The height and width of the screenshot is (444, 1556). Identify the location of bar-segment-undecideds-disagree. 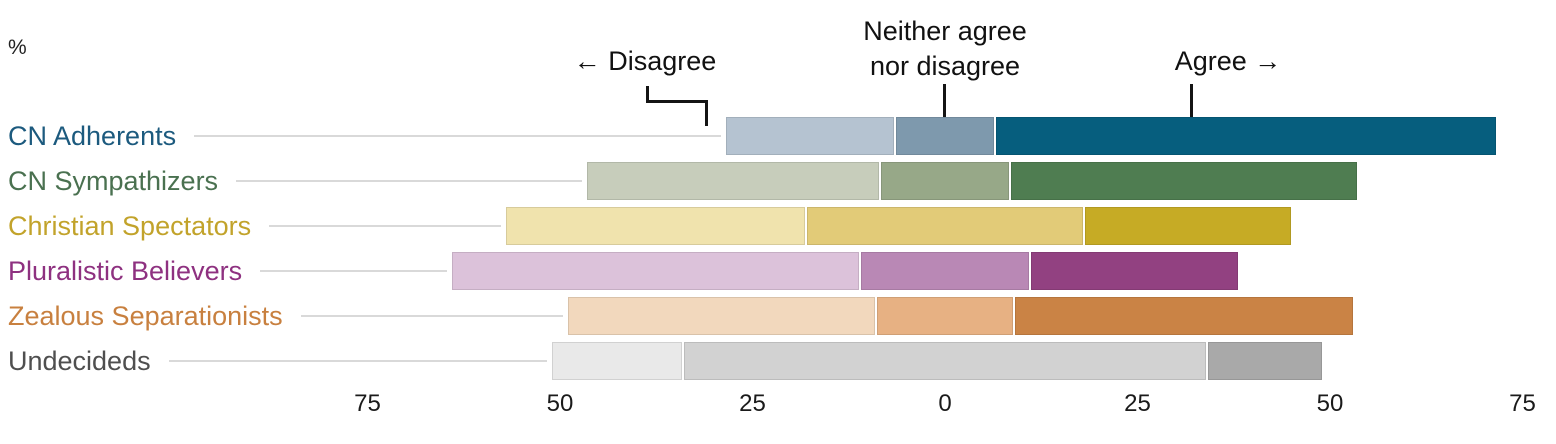
(617, 361).